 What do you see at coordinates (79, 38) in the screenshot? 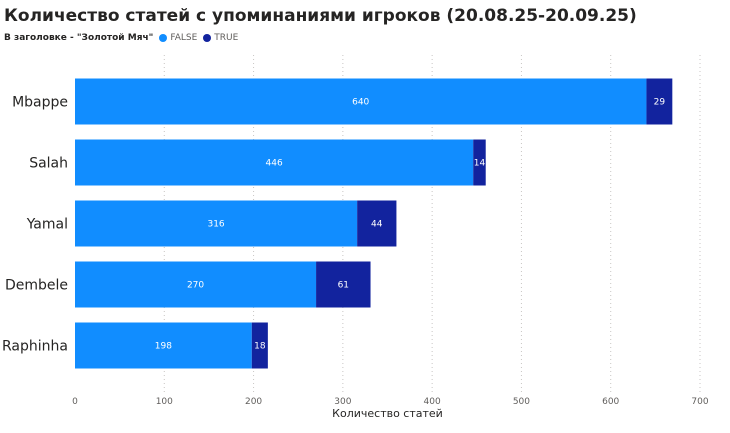
I see `legend-title: В заголовке - "Золотой Мяч"` at bounding box center [79, 38].